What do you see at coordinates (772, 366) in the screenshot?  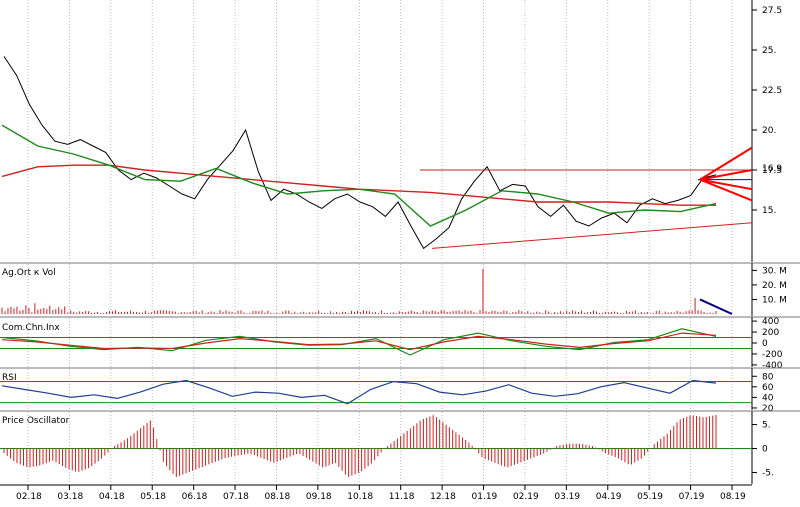 I see `y-tick-label: -400` at bounding box center [772, 366].